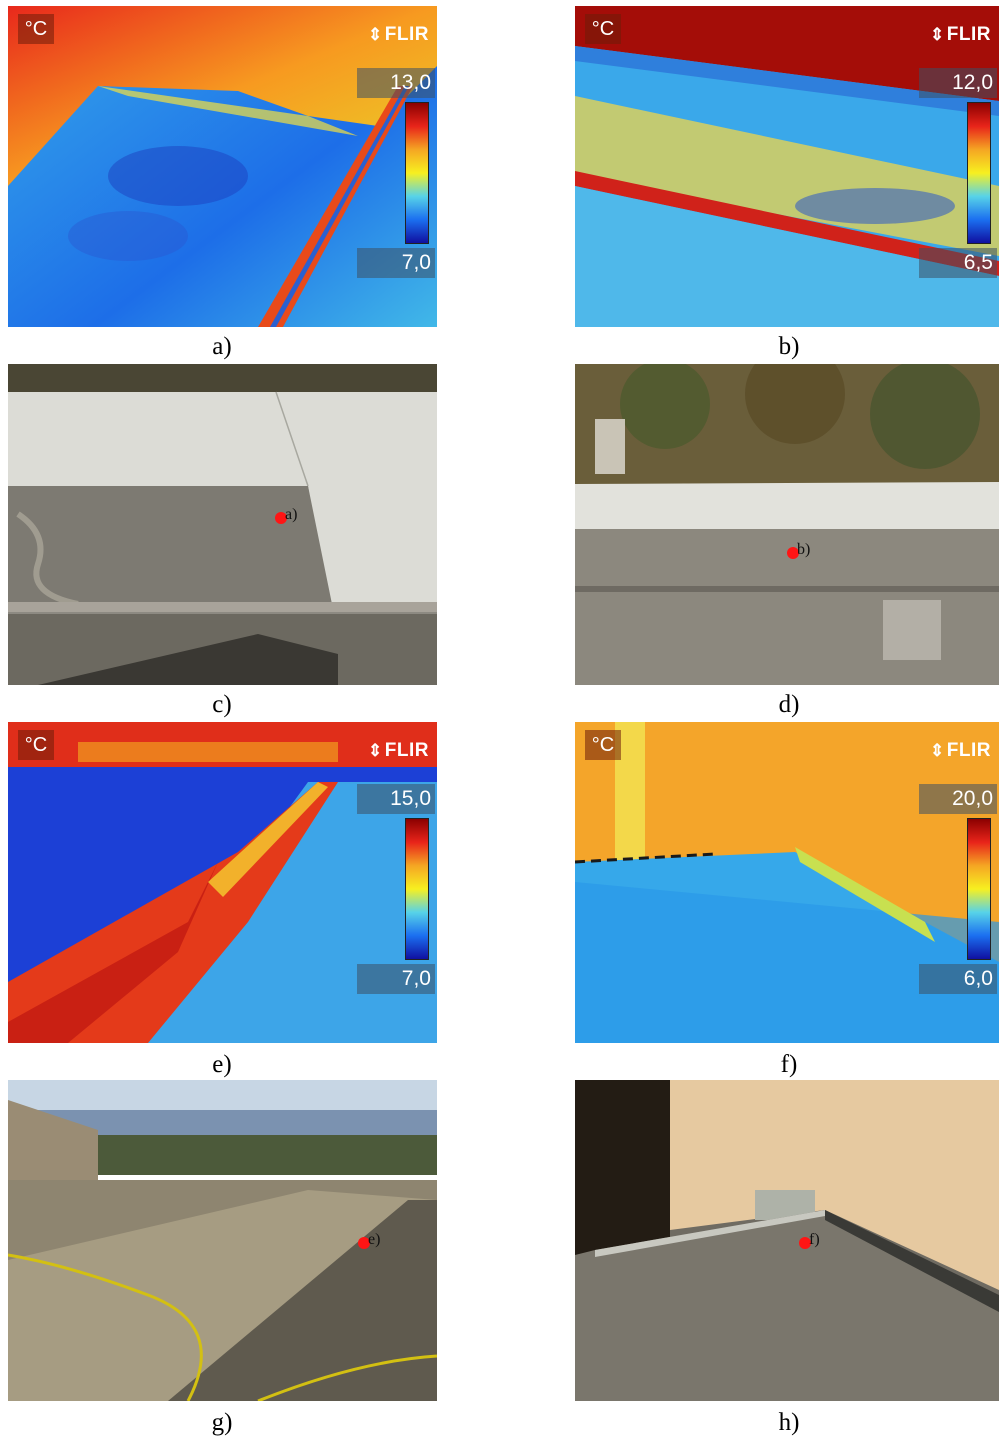  I want to click on thermal-image-a-graphic, so click(222, 166).